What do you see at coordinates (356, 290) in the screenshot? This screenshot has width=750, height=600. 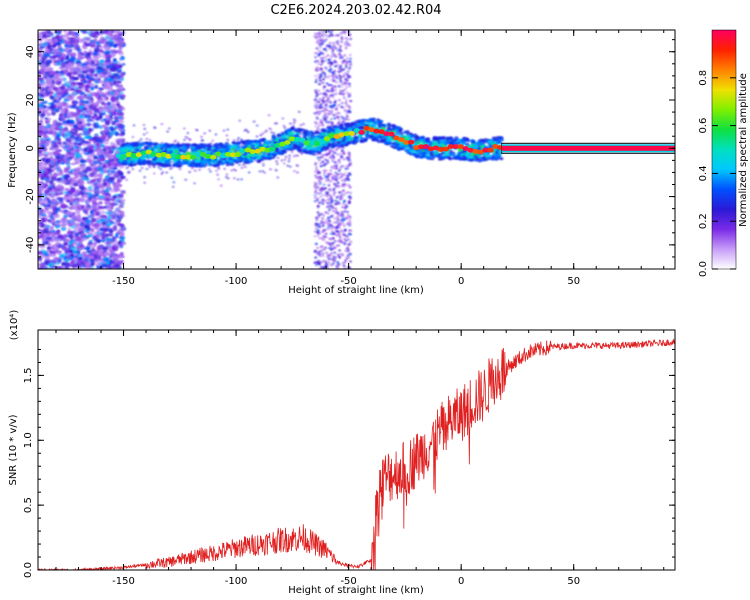 I see `spectrogram-x-label: Height of straight line (km)` at bounding box center [356, 290].